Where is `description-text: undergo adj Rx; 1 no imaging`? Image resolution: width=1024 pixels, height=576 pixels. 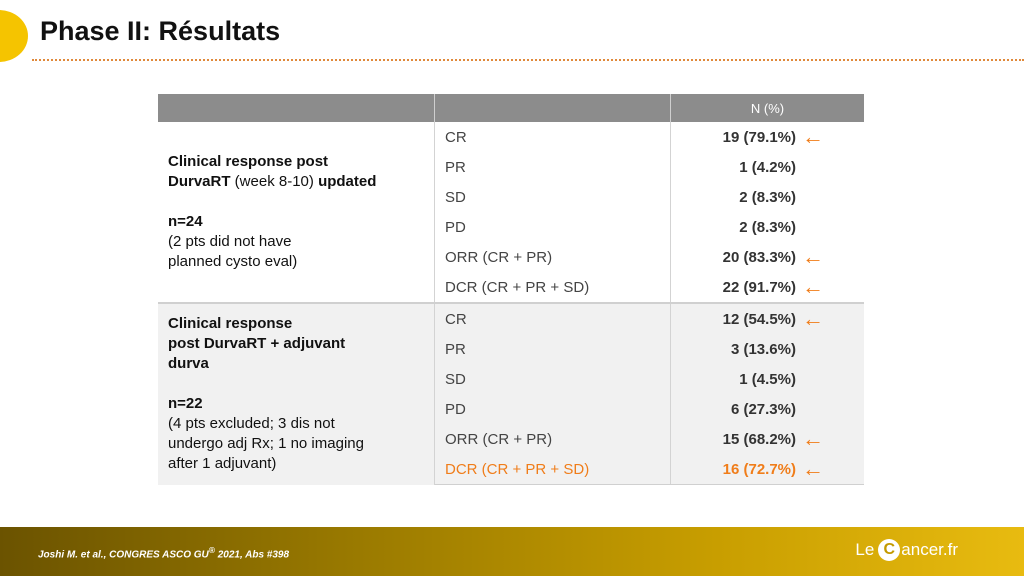
description-text: undergo adj Rx; 1 no imaging is located at coordinates (266, 444).